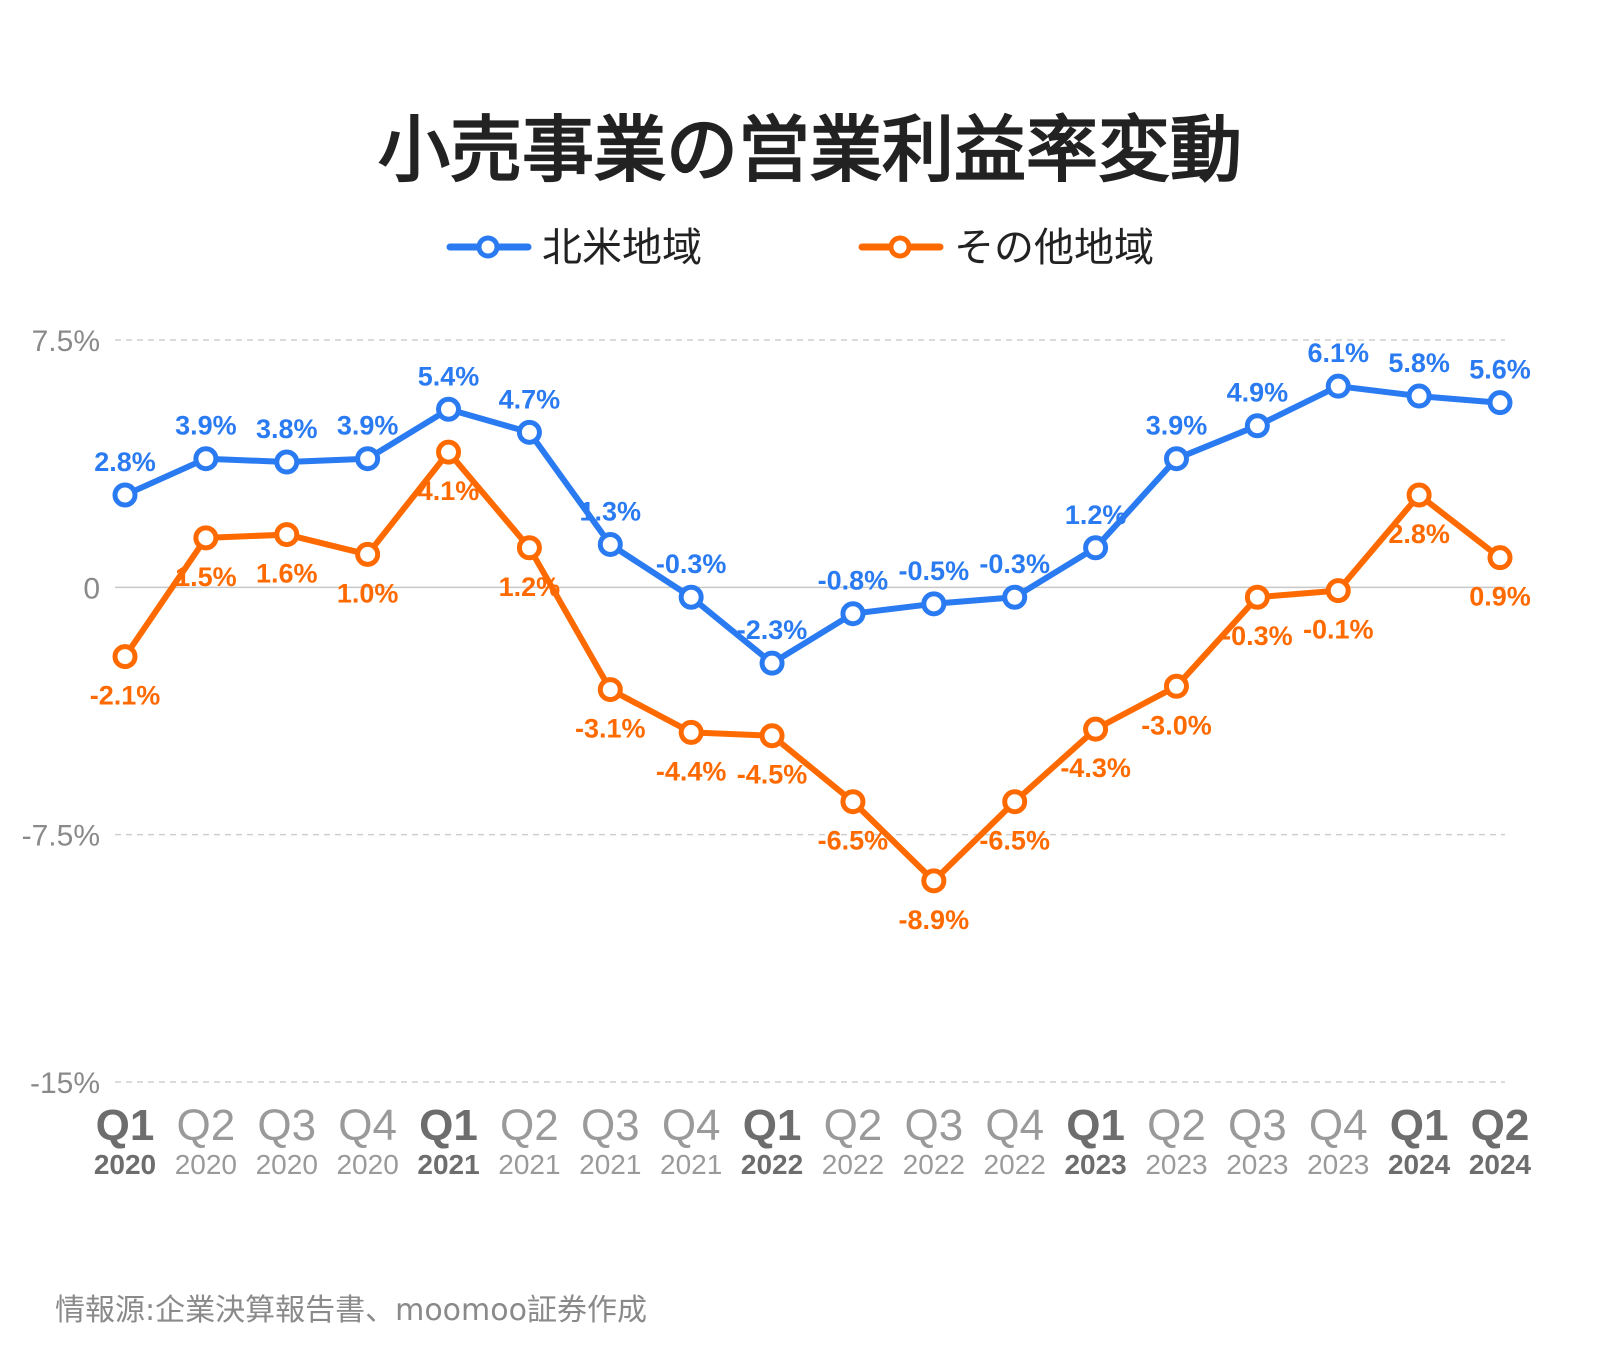 The height and width of the screenshot is (1365, 1620). I want to click on data-label: 5.6%, so click(1500, 370).